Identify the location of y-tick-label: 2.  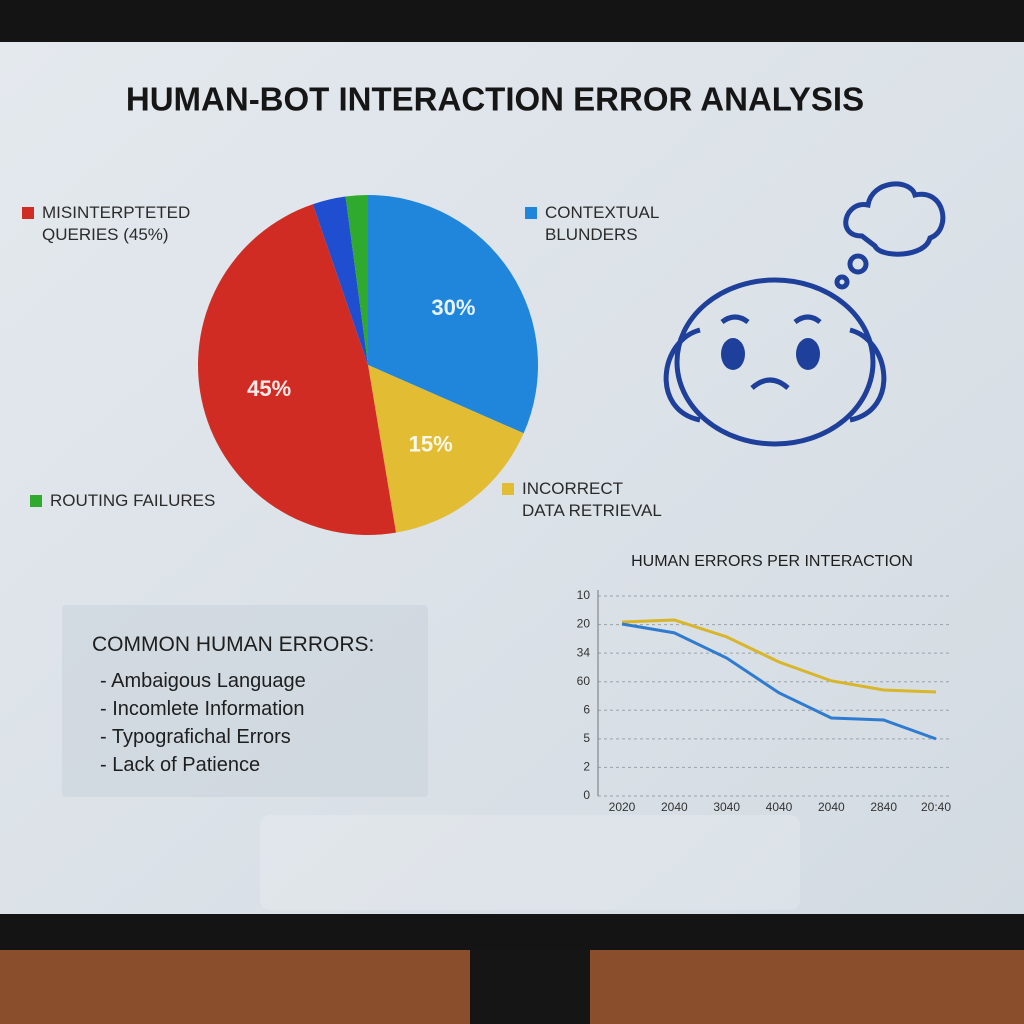
(586, 767).